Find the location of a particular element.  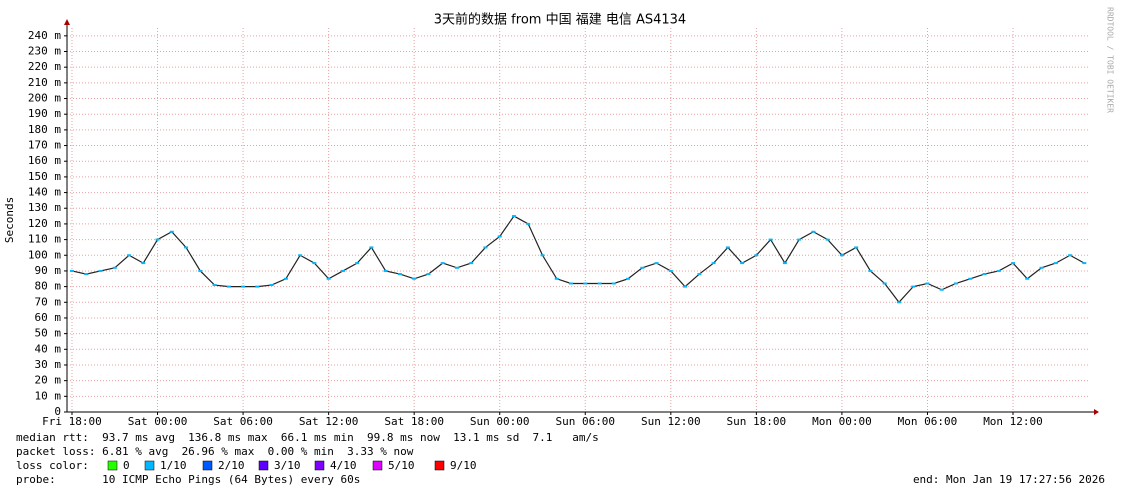

y-tick-label: 120 m is located at coordinates (44, 223).